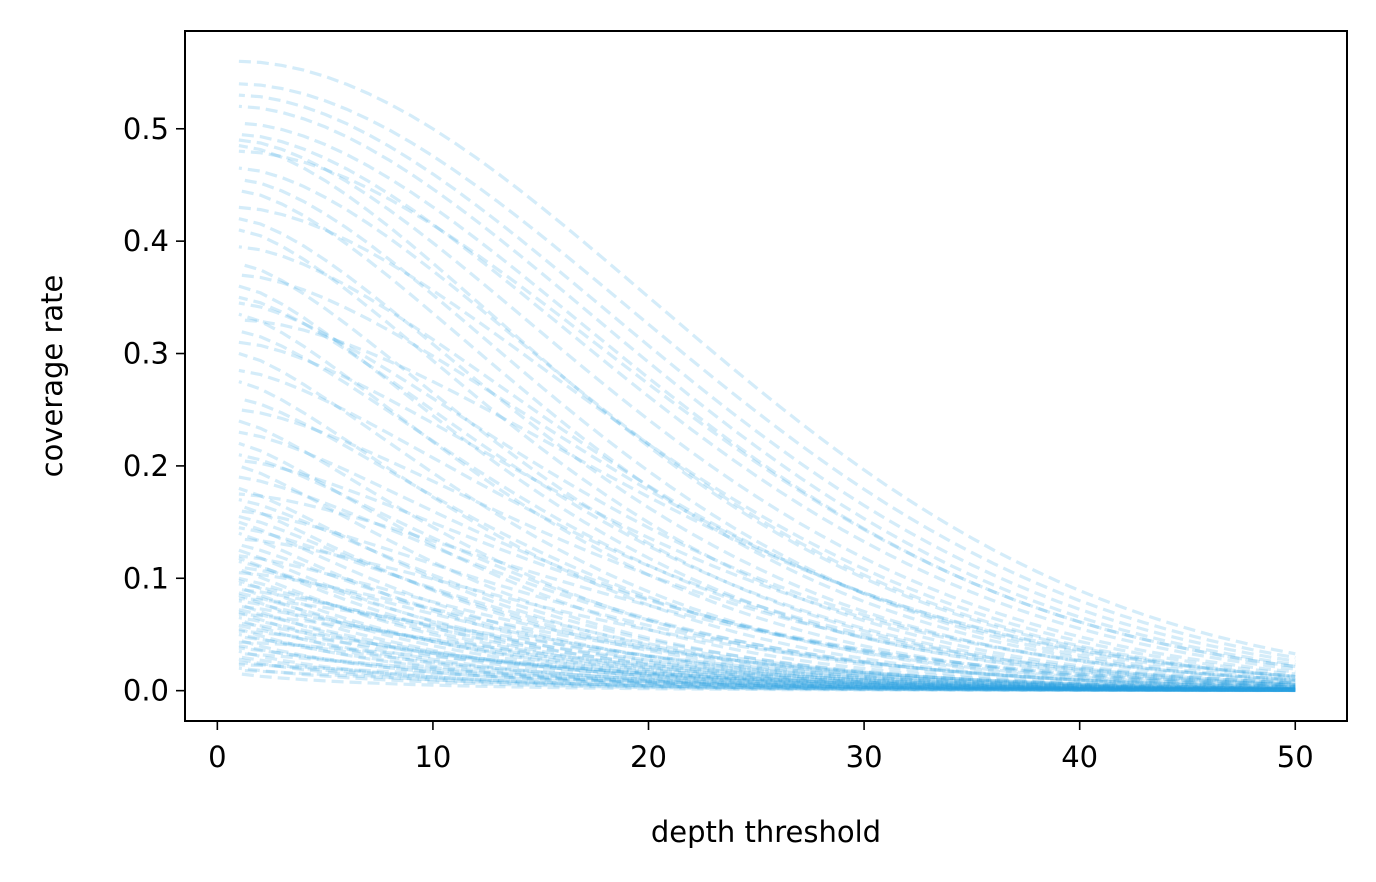 The image size is (1376, 882). Describe the element at coordinates (864, 757) in the screenshot. I see `x-tick-label: 30` at that location.